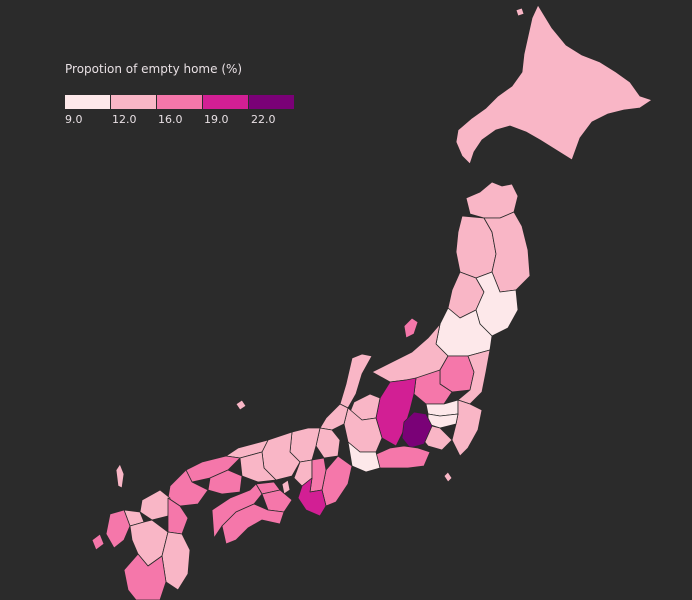 The height and width of the screenshot is (600, 692). I want to click on region-kochi, so click(253, 524).